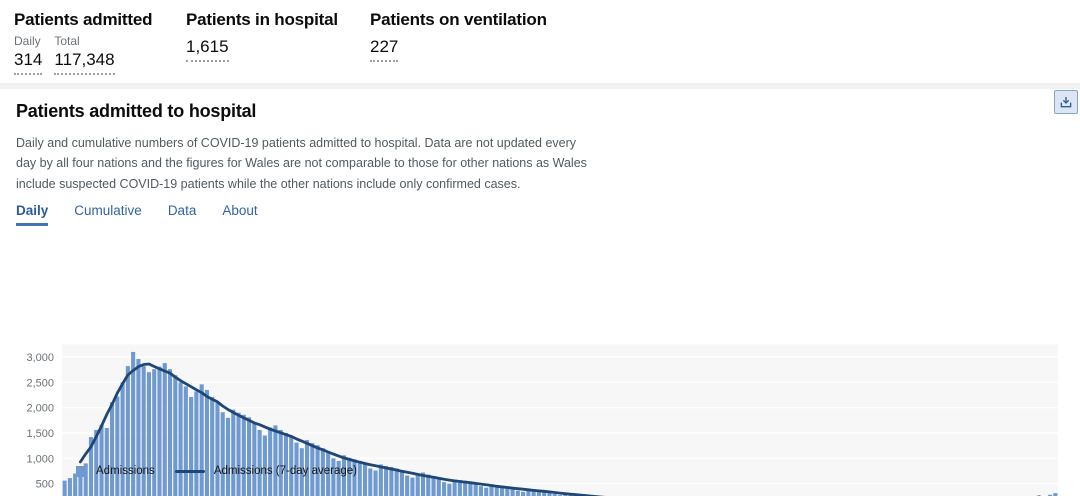 The image size is (1080, 496). Describe the element at coordinates (1066, 102) in the screenshot. I see `download-button` at that location.